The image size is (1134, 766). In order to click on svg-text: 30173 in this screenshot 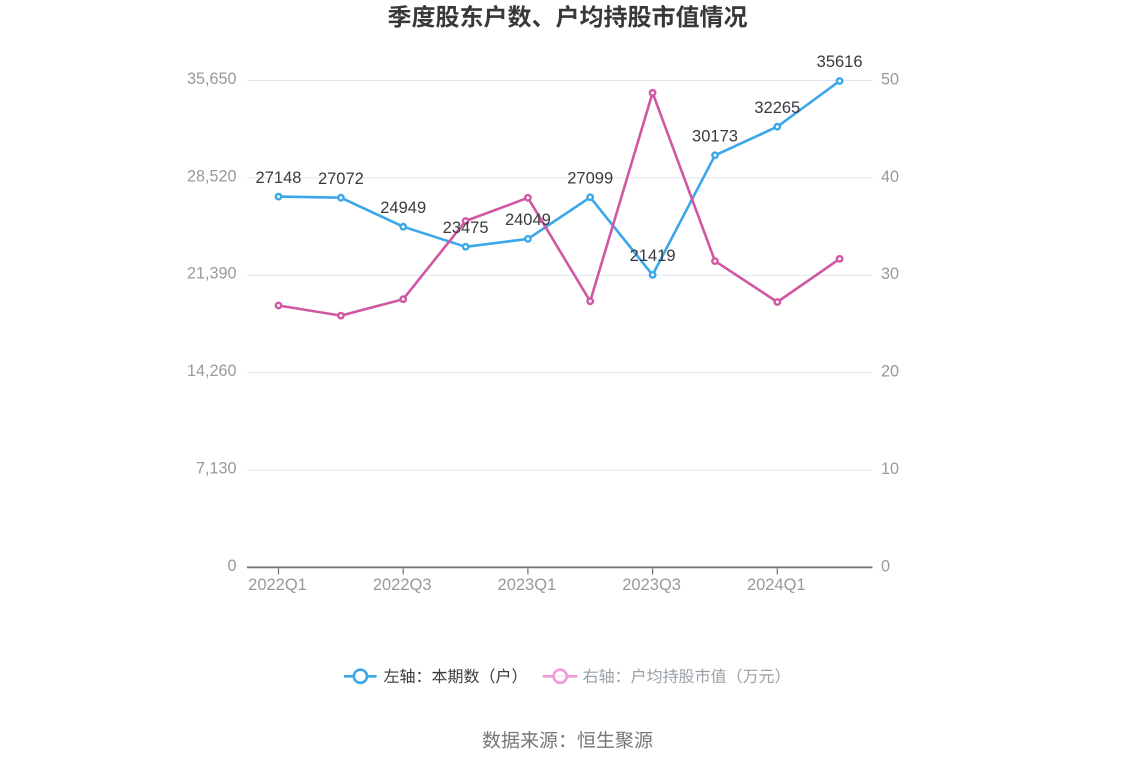, I will do `click(715, 137)`.